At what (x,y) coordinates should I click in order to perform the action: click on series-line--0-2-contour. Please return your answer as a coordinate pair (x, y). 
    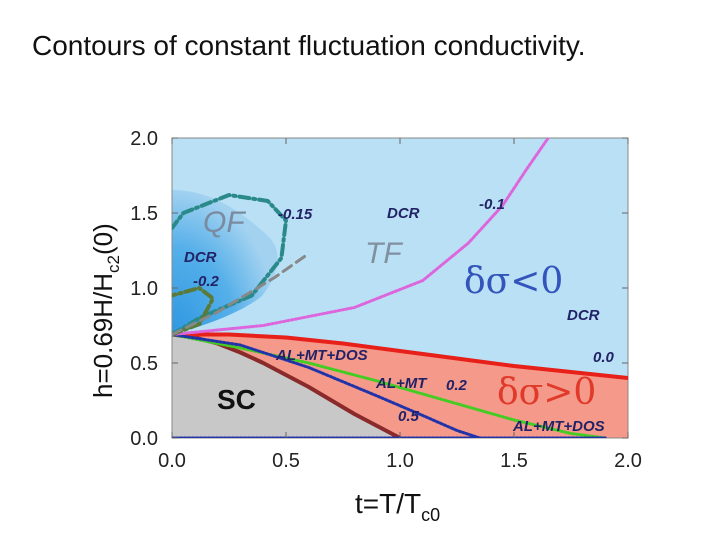
    Looking at the image, I should click on (193, 311).